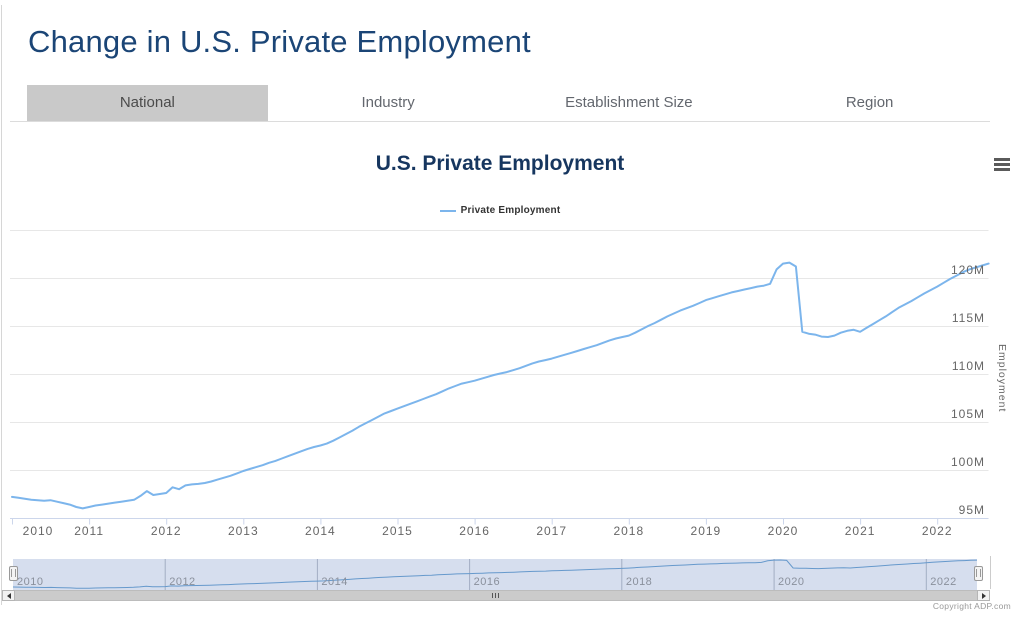  Describe the element at coordinates (860, 531) in the screenshot. I see `x-axis-label: 2021` at that location.